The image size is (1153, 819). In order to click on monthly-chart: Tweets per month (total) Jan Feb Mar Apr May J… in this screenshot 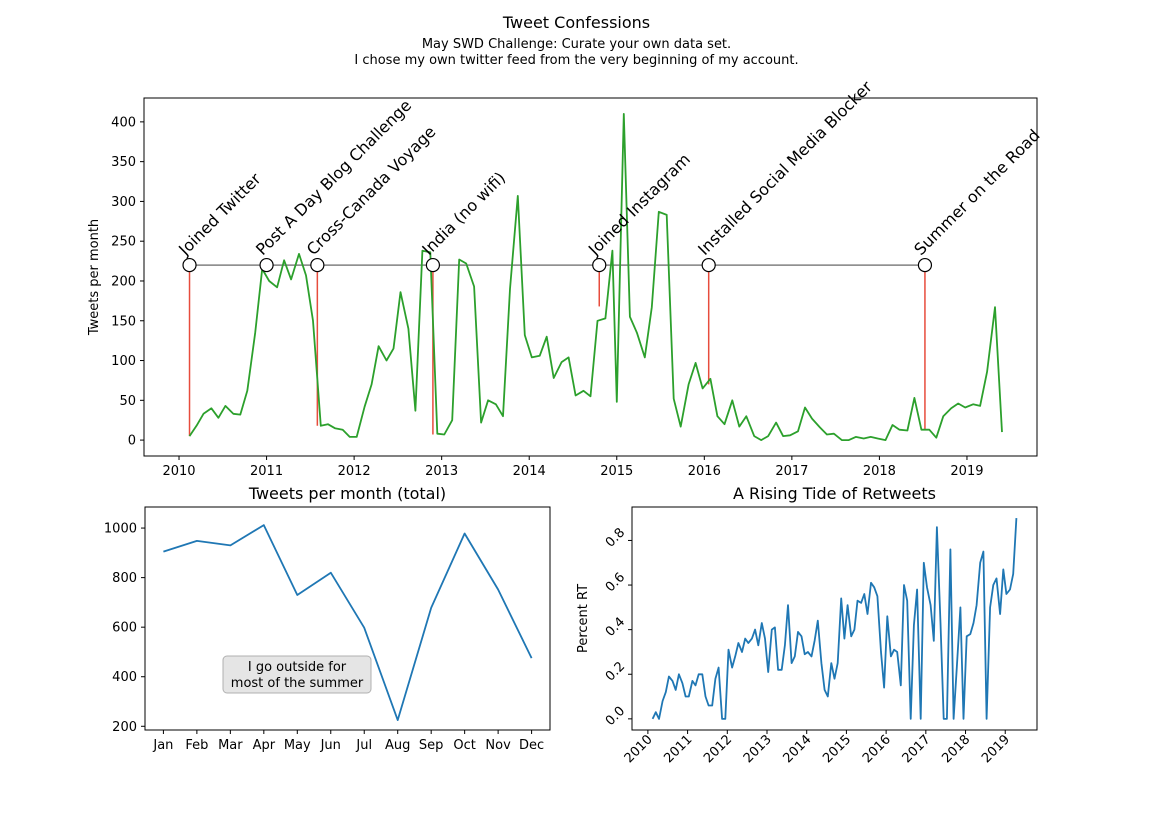, I will do `click(327, 618)`.